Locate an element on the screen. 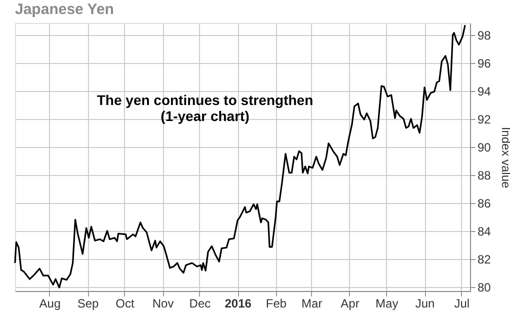 The height and width of the screenshot is (325, 510). y-tick-label: 94 is located at coordinates (485, 91).